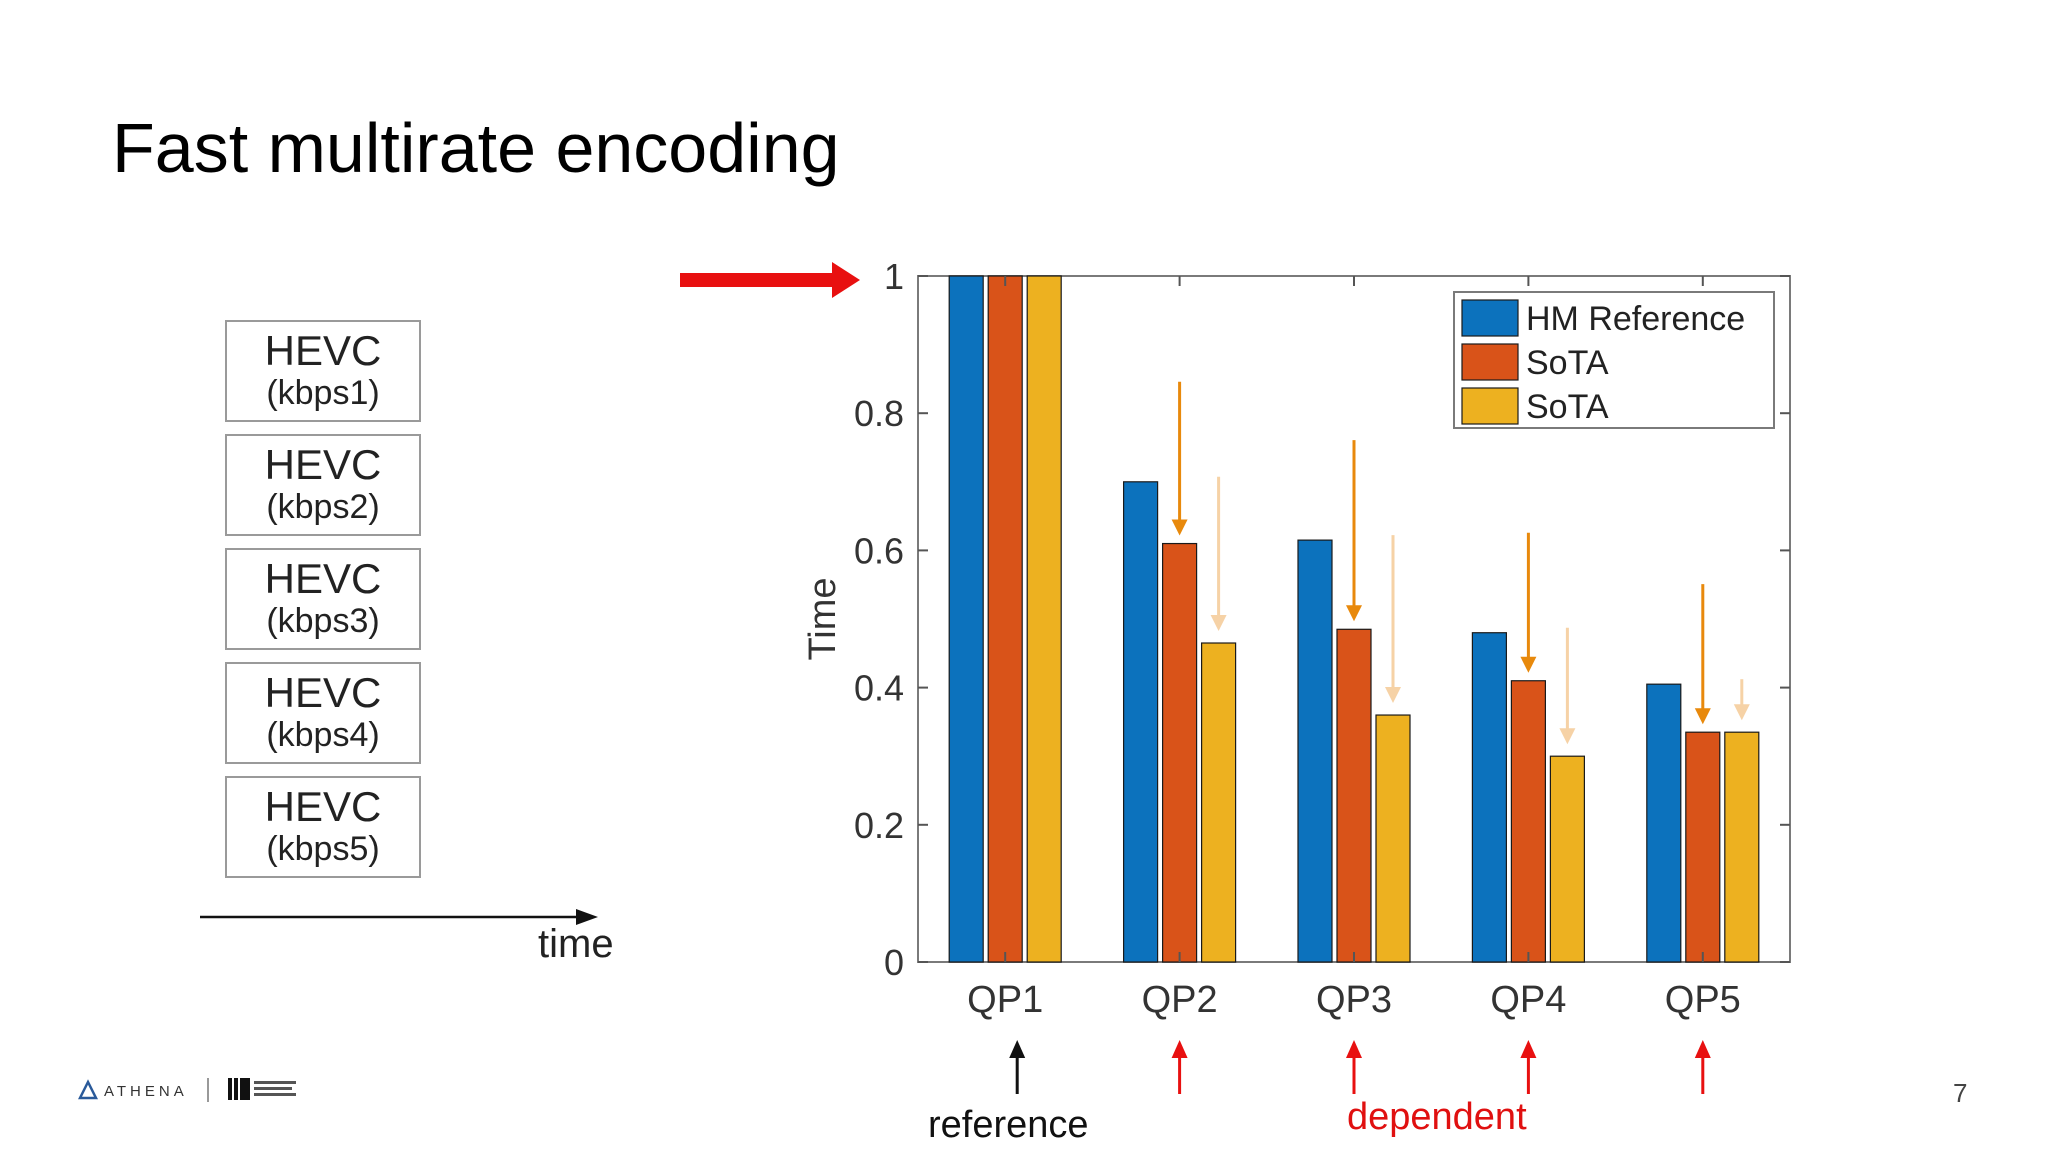  Describe the element at coordinates (1703, 1000) in the screenshot. I see `x-tick-label: QP5` at that location.